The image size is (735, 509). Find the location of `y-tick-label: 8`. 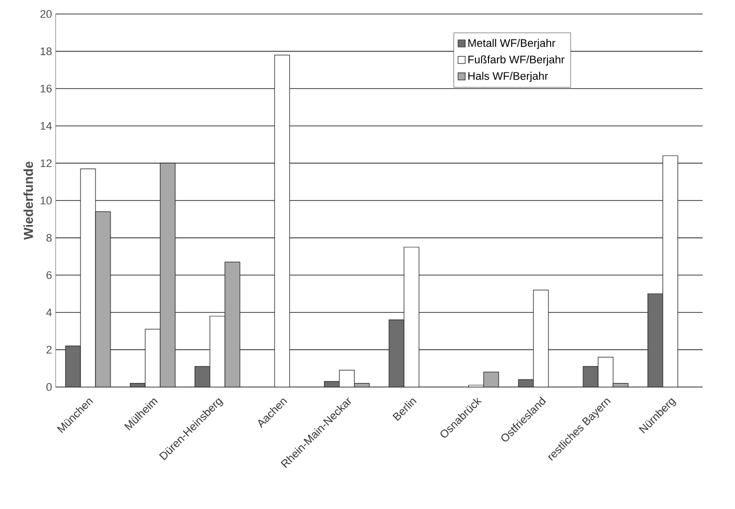

y-tick-label: 8 is located at coordinates (49, 238).